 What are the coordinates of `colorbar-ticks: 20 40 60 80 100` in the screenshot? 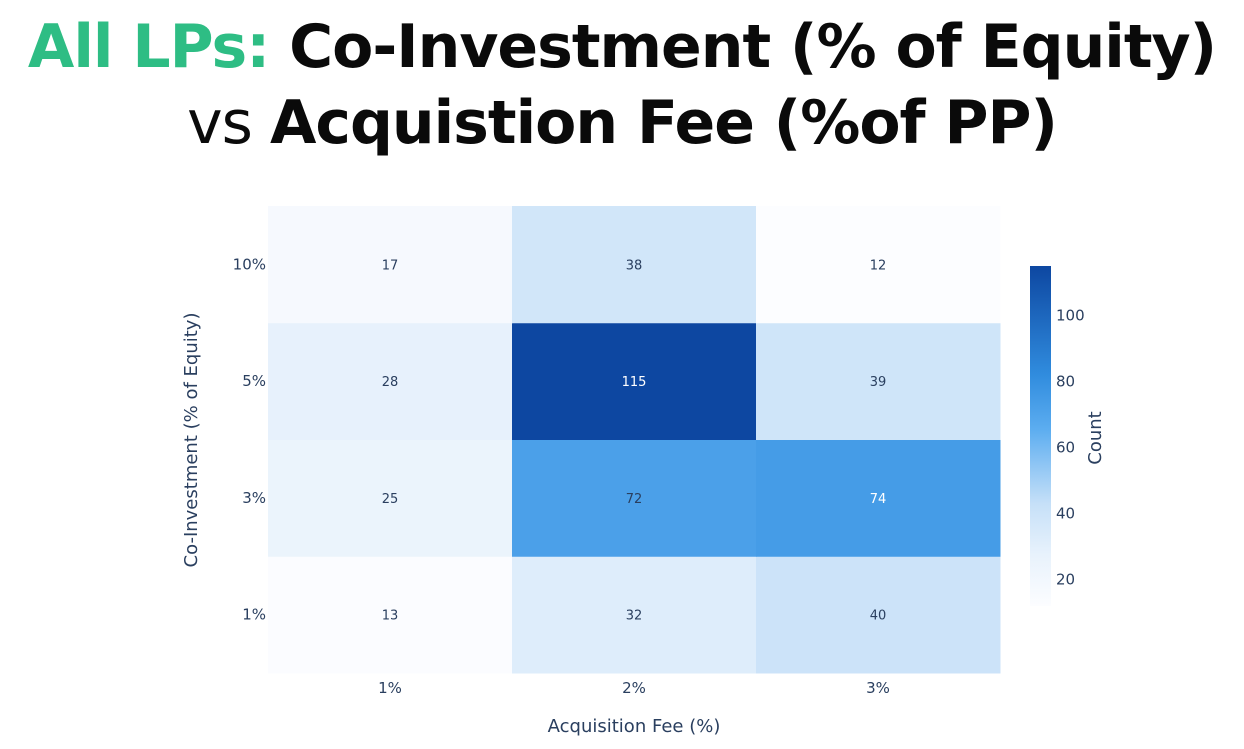 It's located at (1070, 448).